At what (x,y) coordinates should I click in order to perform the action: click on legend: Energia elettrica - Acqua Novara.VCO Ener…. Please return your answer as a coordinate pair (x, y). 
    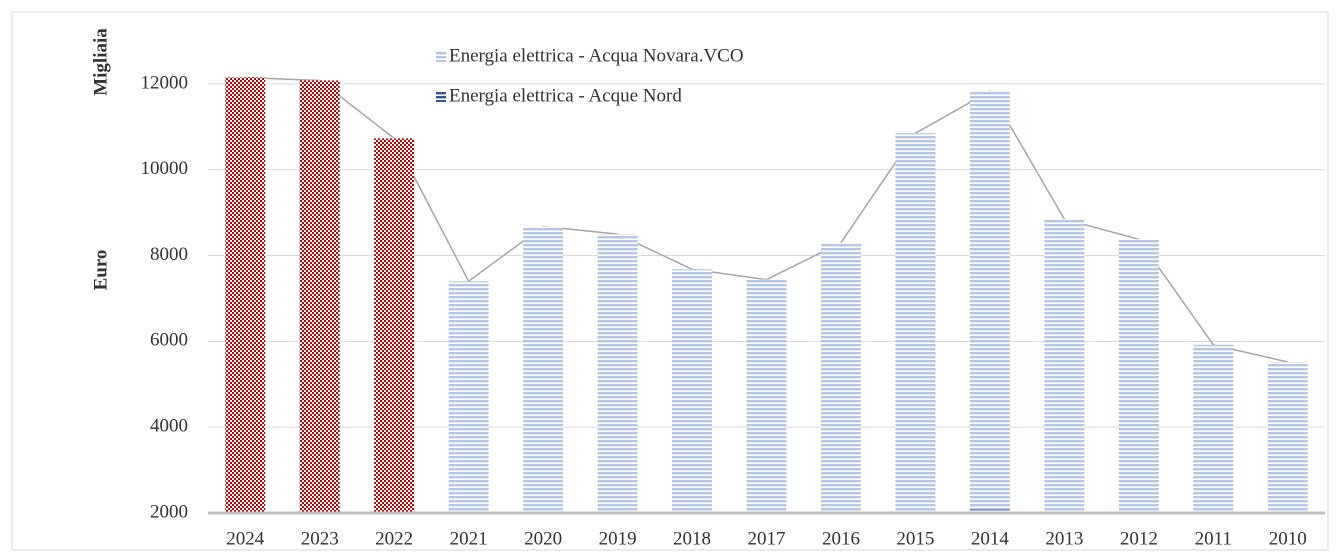
    Looking at the image, I should click on (590, 75).